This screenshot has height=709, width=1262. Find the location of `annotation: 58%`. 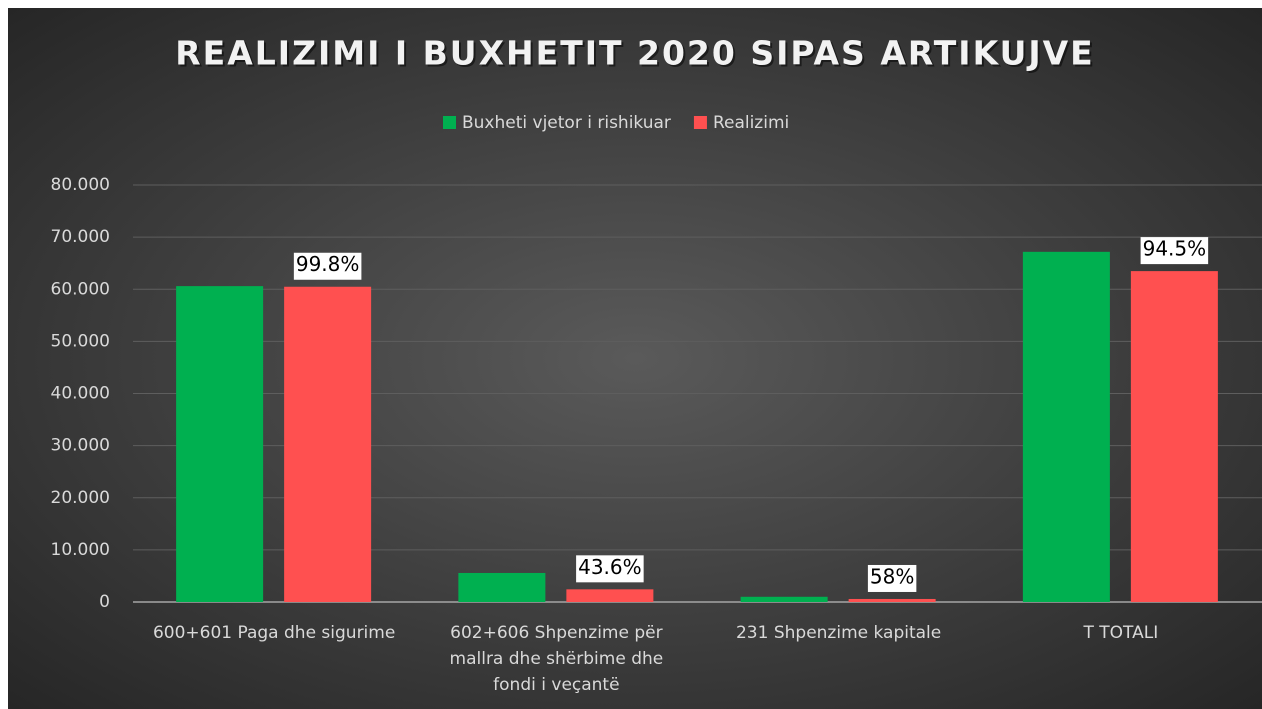

annotation: 58% is located at coordinates (892, 576).